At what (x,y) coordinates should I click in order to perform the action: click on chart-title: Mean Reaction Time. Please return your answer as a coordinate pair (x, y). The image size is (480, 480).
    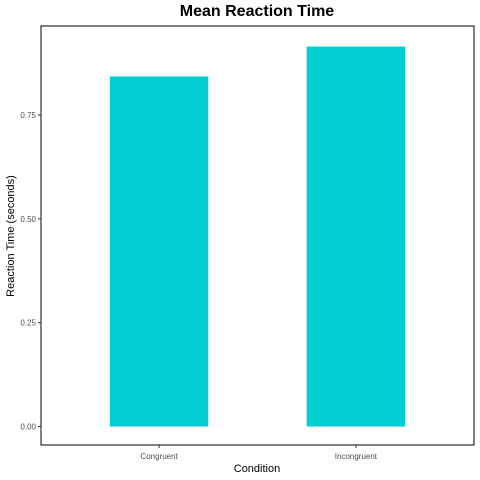
    Looking at the image, I should click on (257, 11).